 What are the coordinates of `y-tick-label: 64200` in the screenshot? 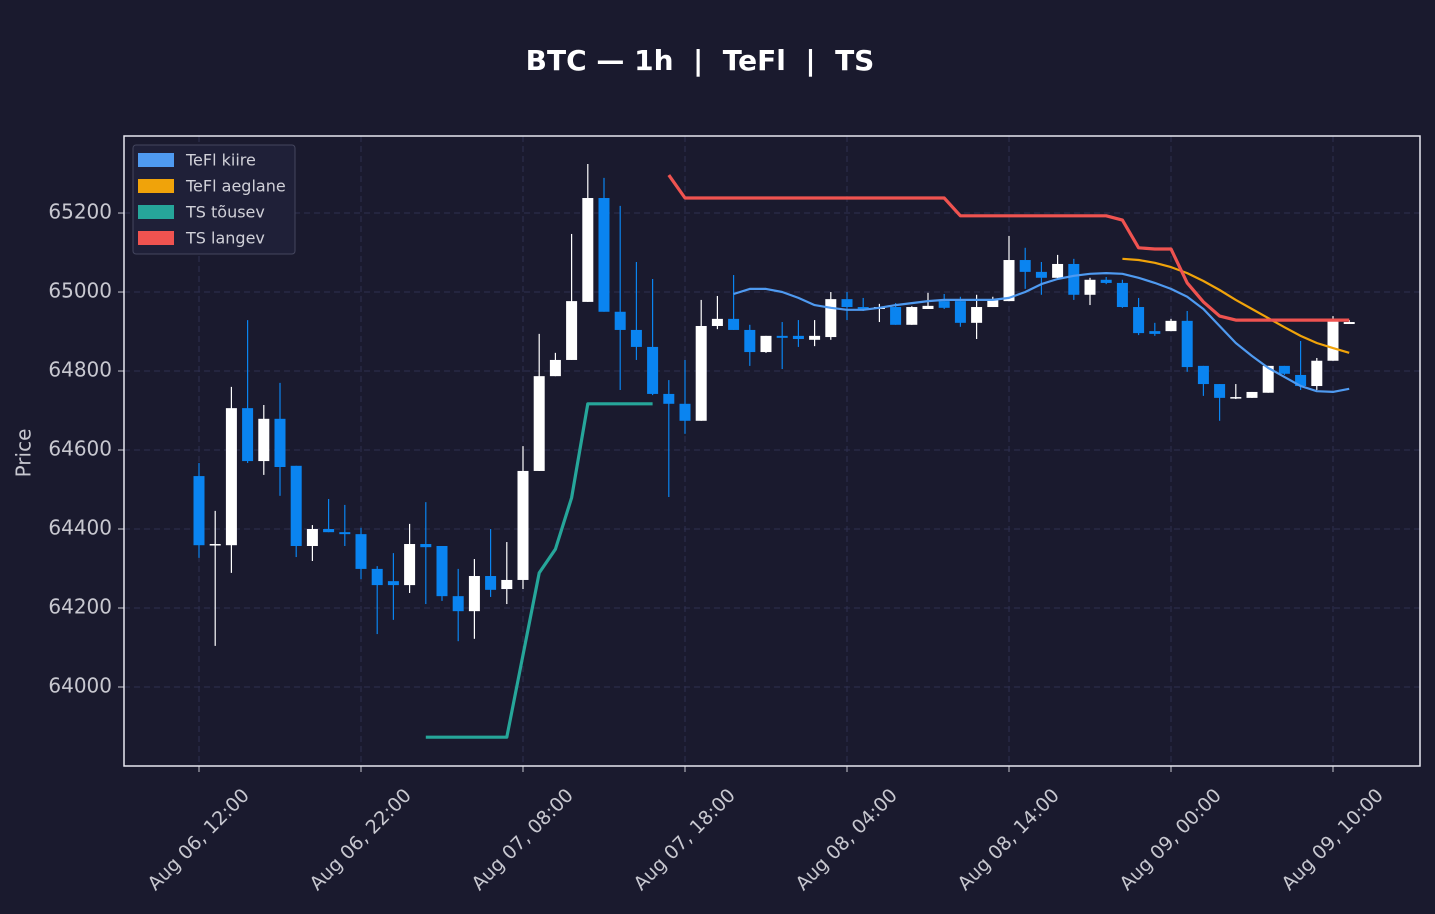 It's located at (80, 607).